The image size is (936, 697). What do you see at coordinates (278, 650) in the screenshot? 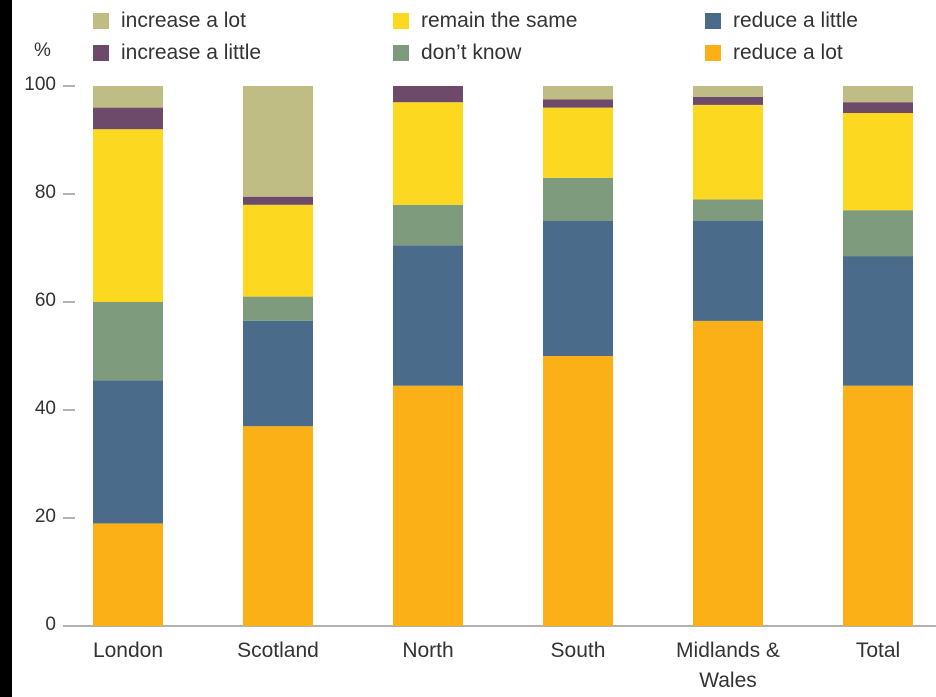
I see `x-tick-label: Scotland` at bounding box center [278, 650].